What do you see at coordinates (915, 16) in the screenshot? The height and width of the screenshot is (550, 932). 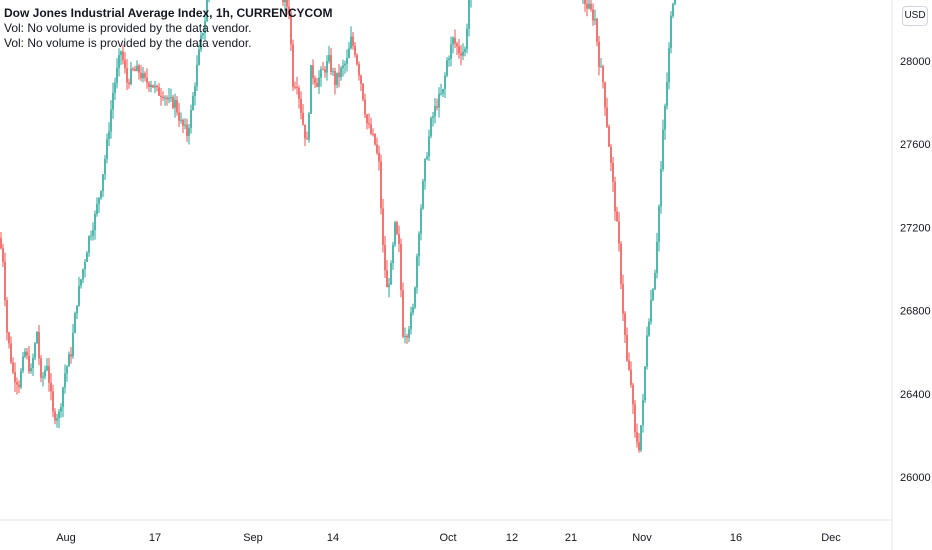 I see `currency-button: USD` at bounding box center [915, 16].